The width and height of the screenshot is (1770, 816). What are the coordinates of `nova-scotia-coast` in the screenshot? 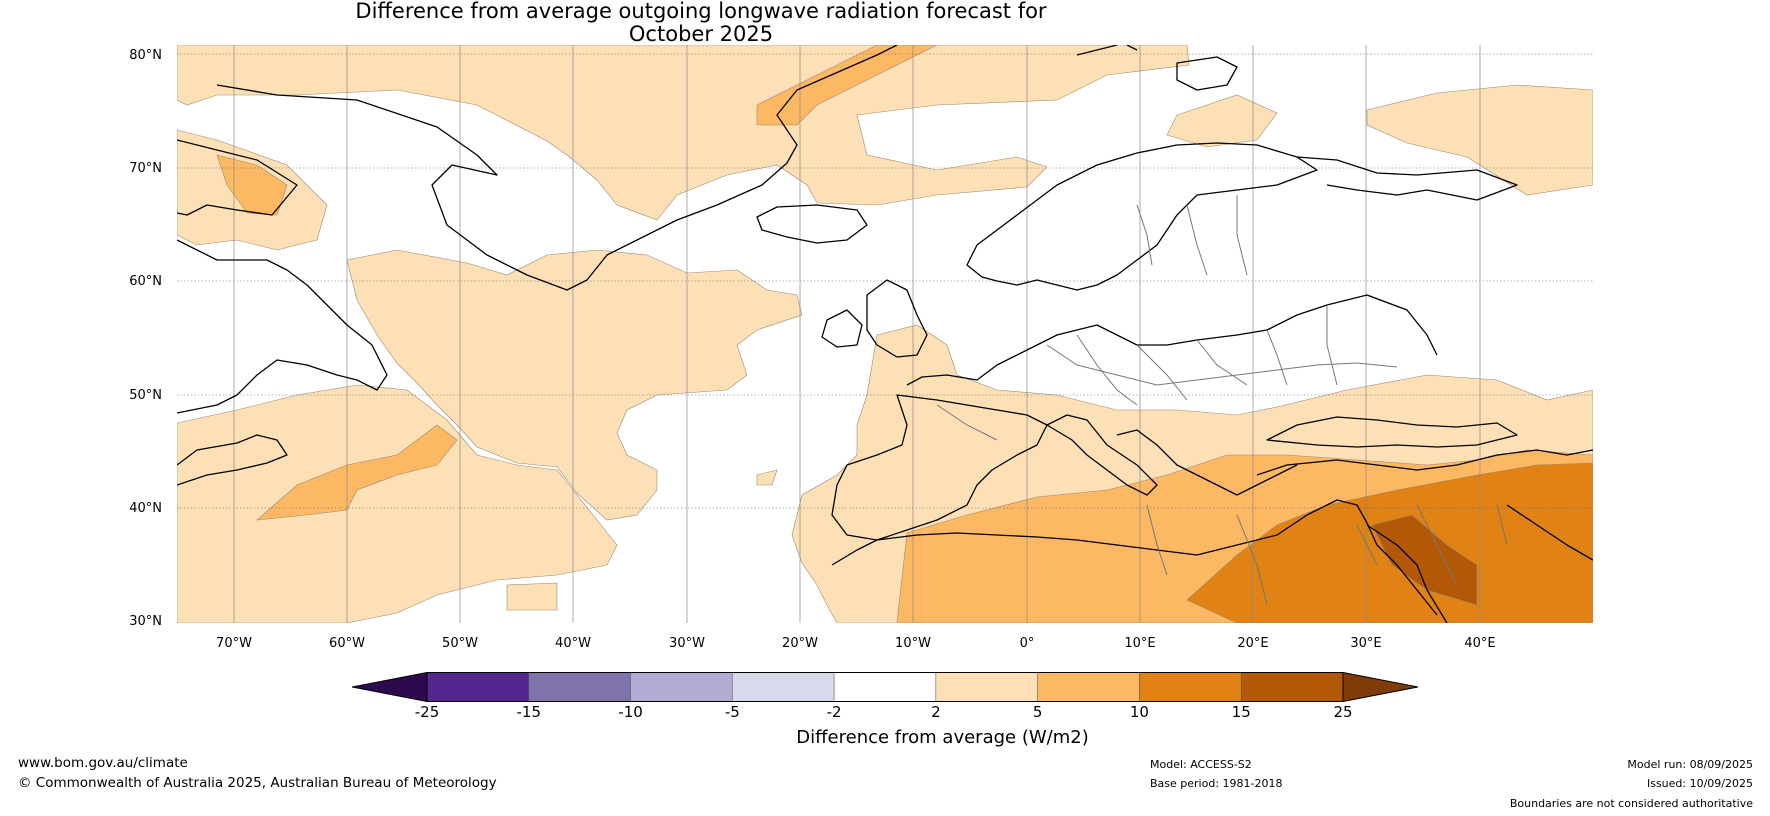 It's located at (232, 460).